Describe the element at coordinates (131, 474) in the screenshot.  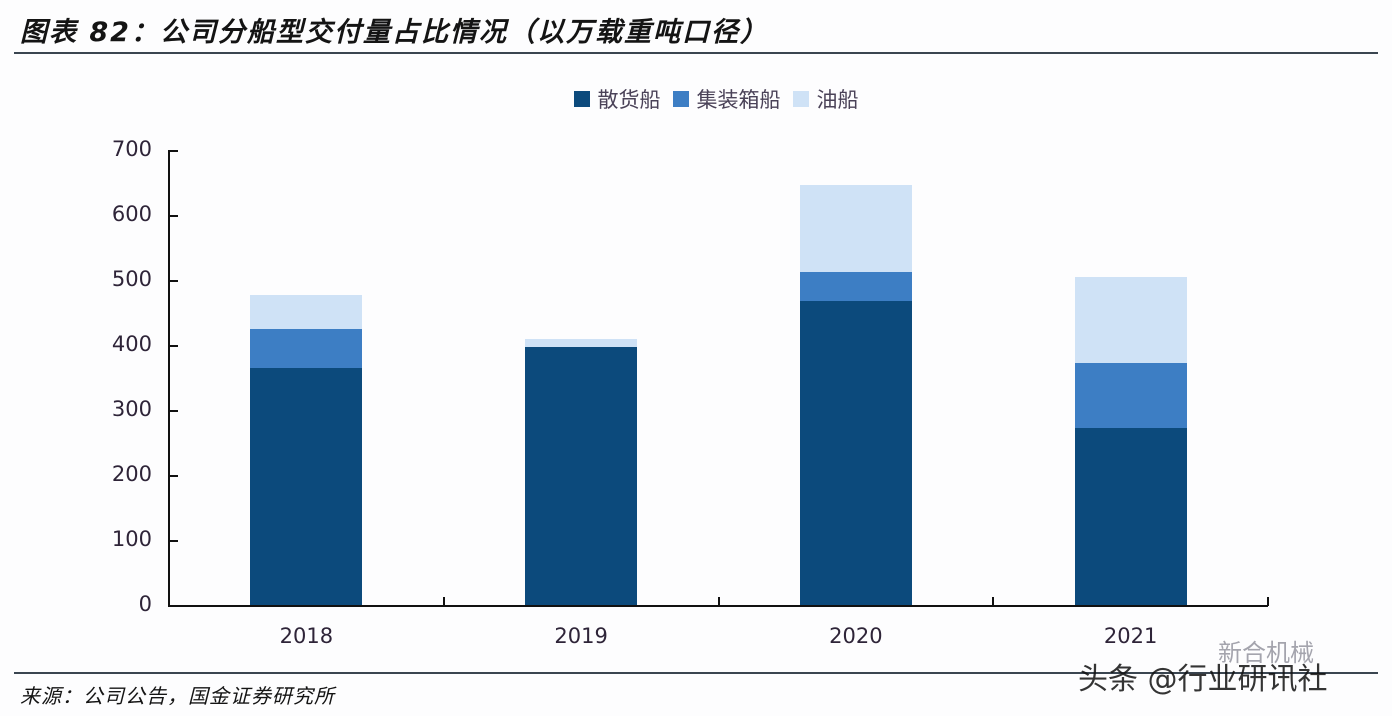
I see `y-tick-label: 200` at that location.